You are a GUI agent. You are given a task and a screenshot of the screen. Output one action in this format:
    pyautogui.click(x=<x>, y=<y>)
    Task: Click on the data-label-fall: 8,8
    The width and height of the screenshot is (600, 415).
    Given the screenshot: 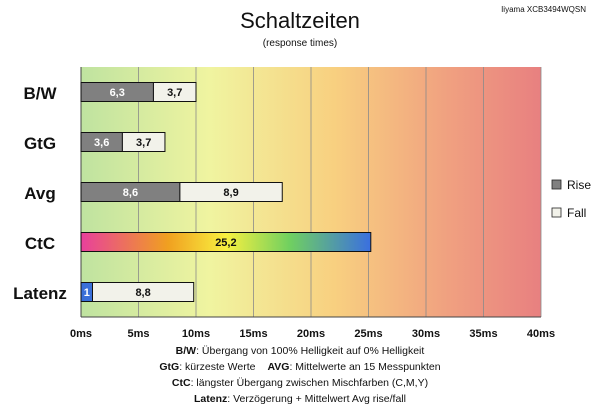 What is the action you would take?
    pyautogui.click(x=142, y=293)
    